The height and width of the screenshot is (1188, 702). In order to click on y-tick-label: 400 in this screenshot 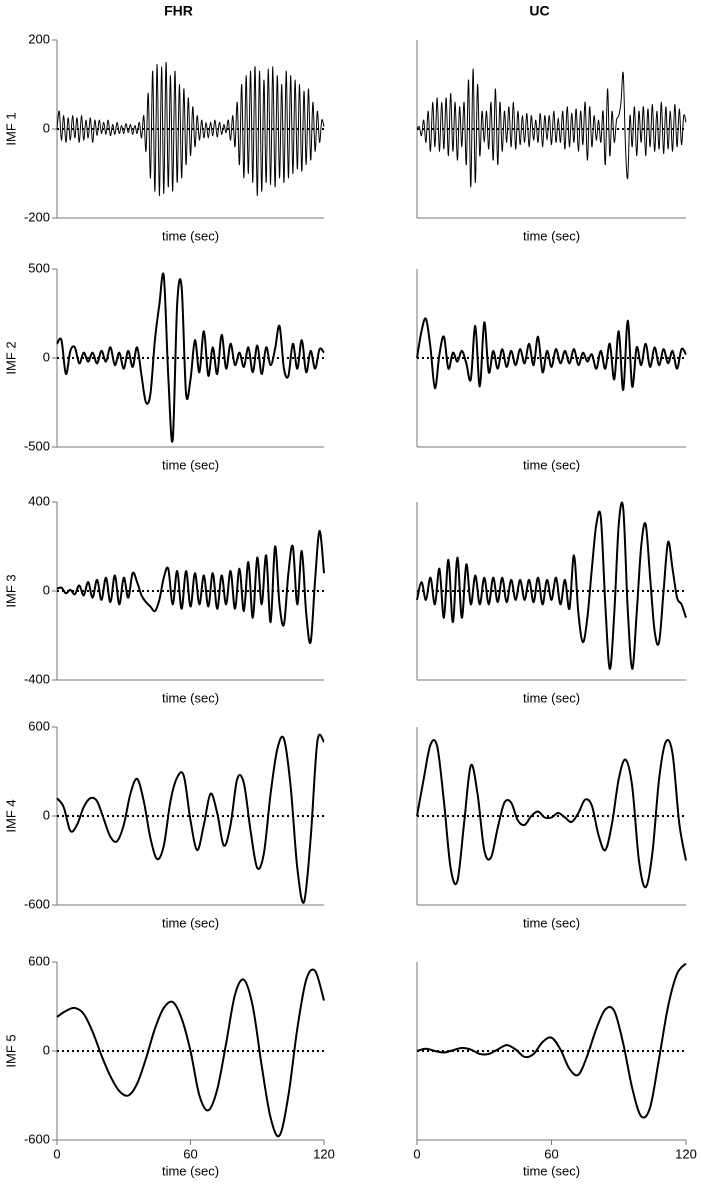, I will do `click(39, 500)`.